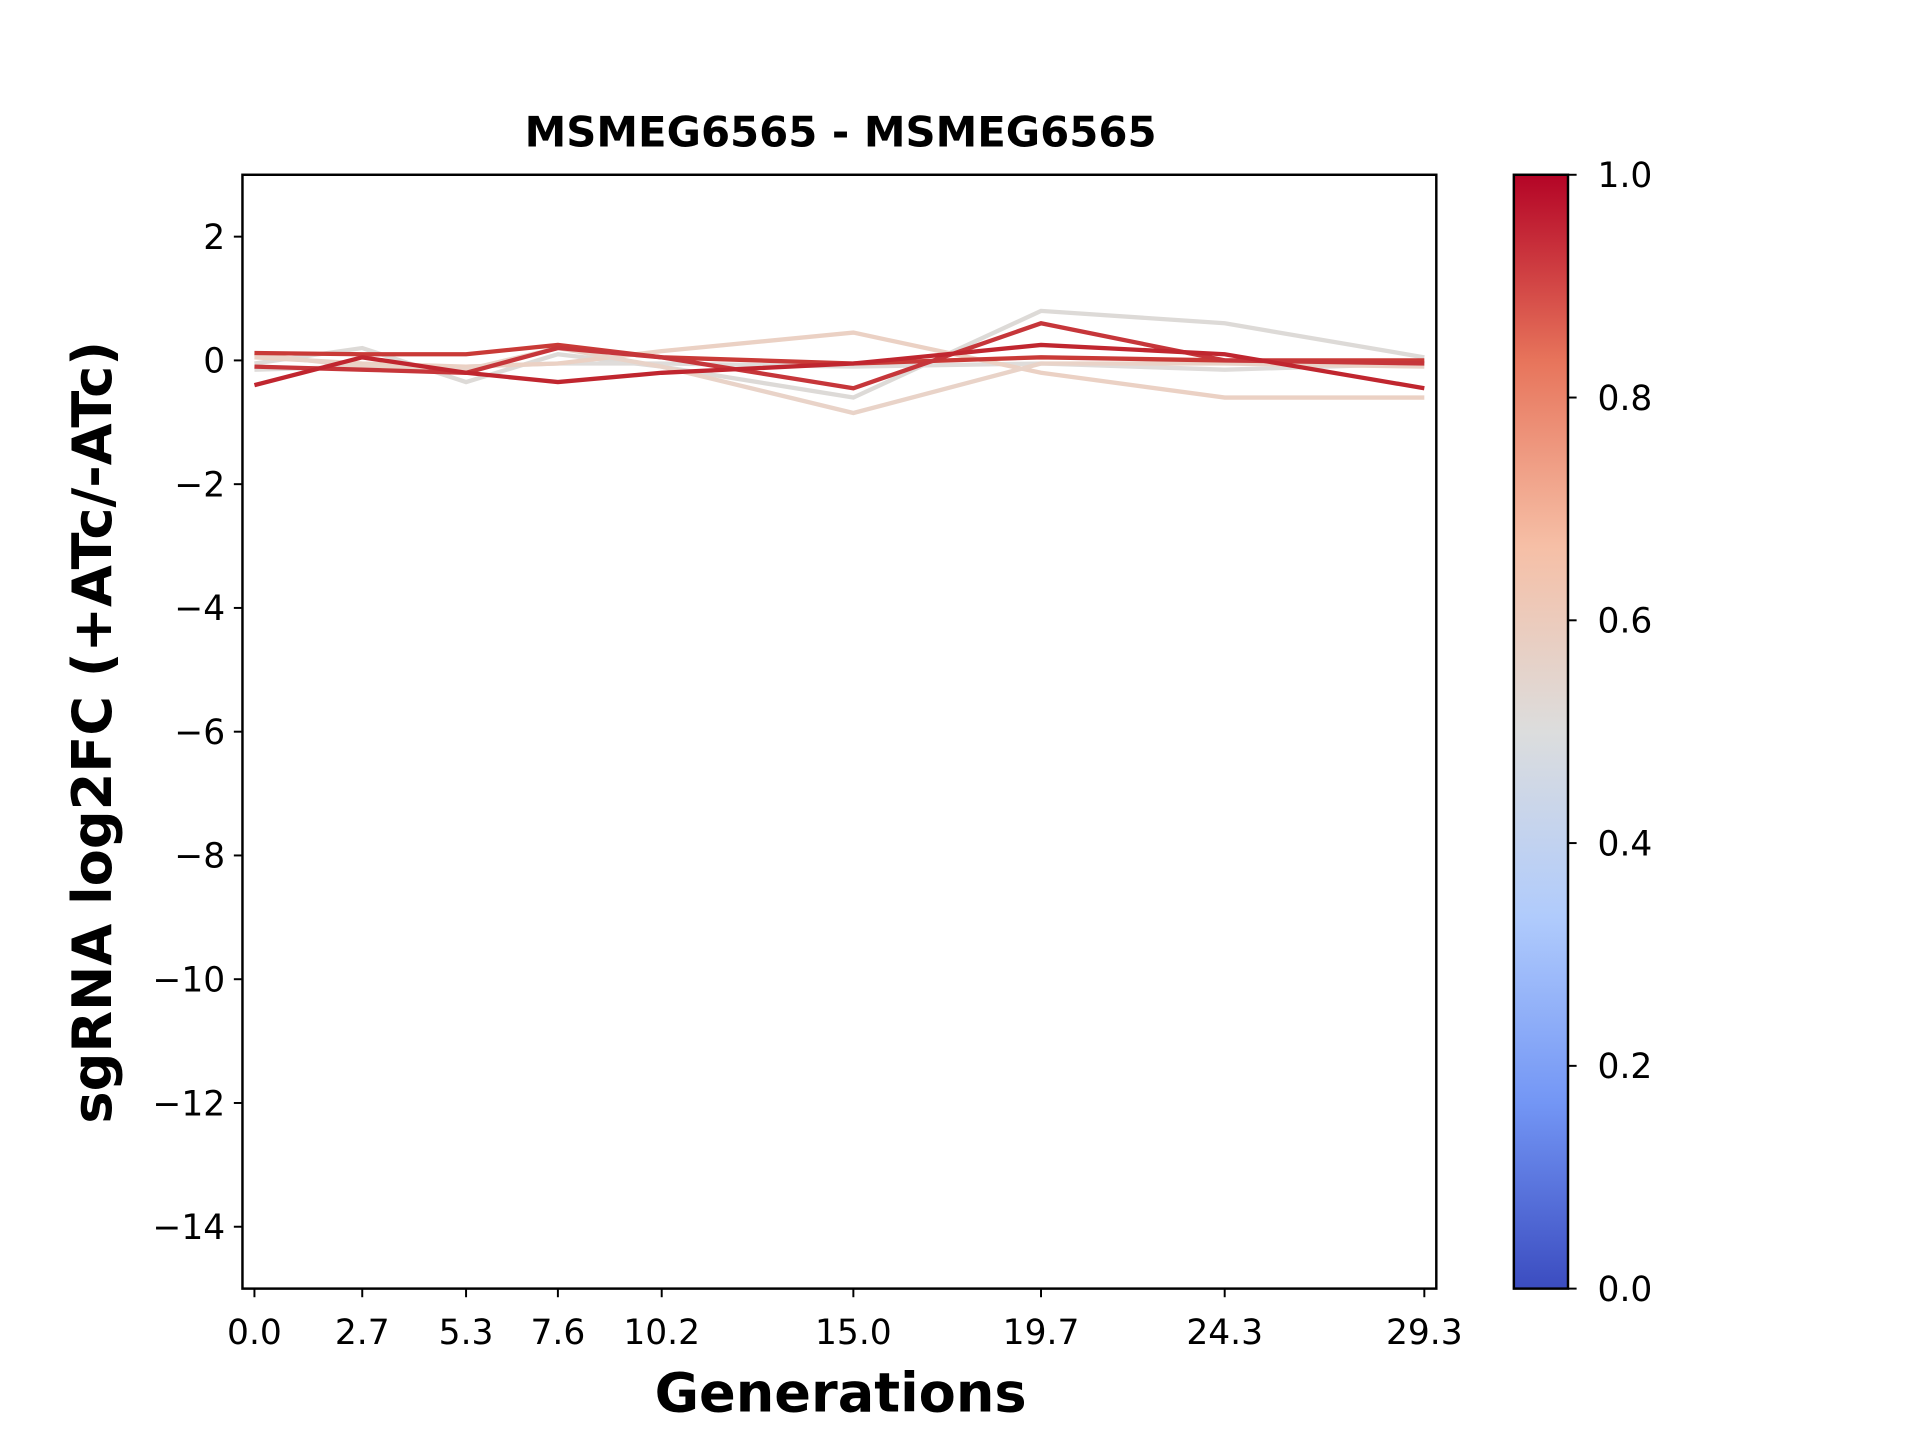 The height and width of the screenshot is (1440, 1920). Describe the element at coordinates (189, 981) in the screenshot. I see `y-tick-label: −10` at that location.